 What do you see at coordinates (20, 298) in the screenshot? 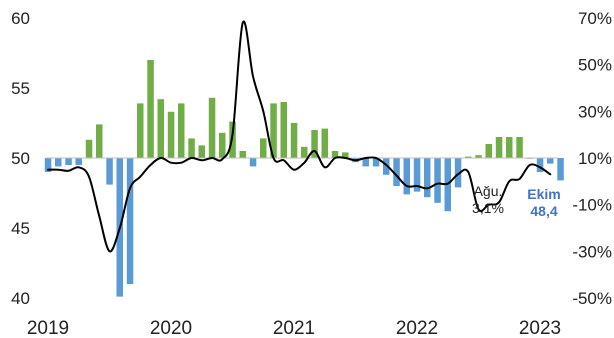
I see `left-tick-label: 40` at bounding box center [20, 298].